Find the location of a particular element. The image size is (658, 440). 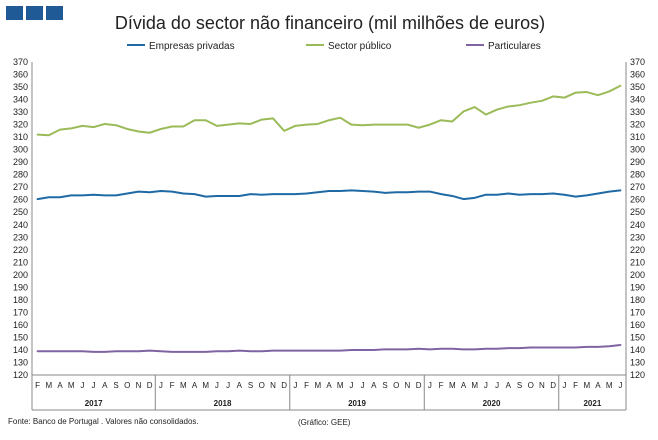

y-tick-label-right: 140 is located at coordinates (637, 350).